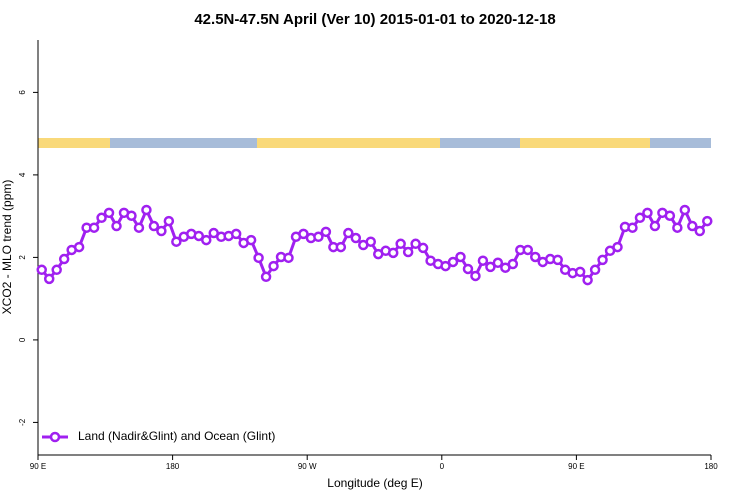 The image size is (750, 500). What do you see at coordinates (55, 437) in the screenshot?
I see `legend-marker` at bounding box center [55, 437].